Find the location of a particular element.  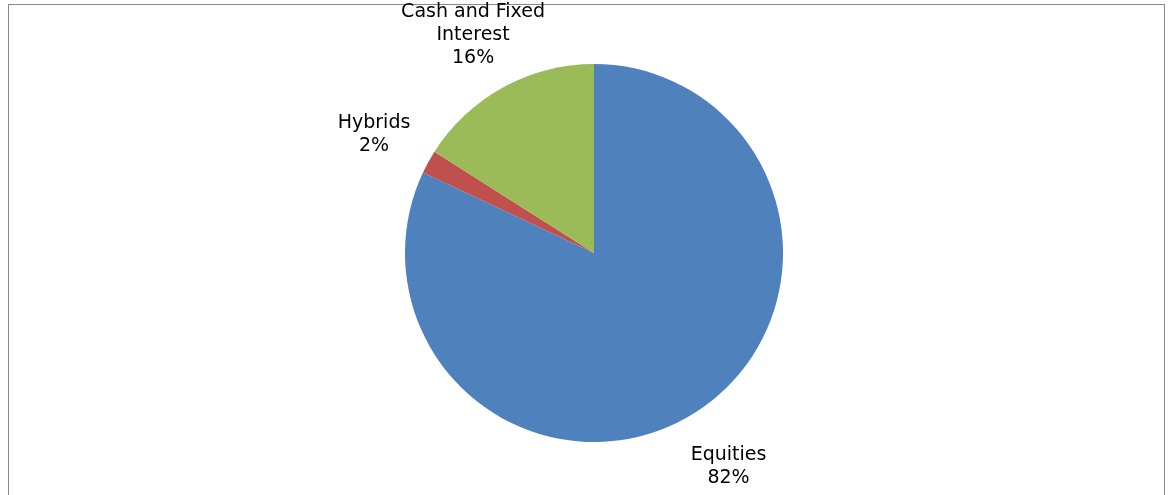

data-label: 82% is located at coordinates (728, 476).